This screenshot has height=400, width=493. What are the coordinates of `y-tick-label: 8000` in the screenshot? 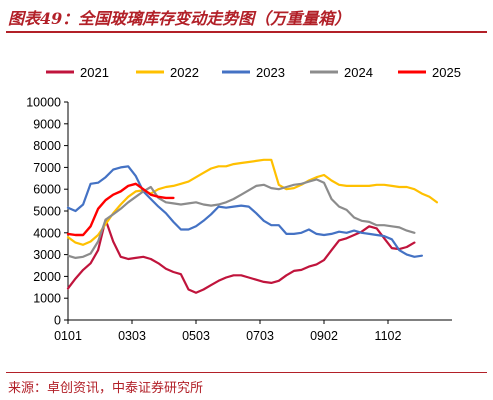 It's located at (47, 146).